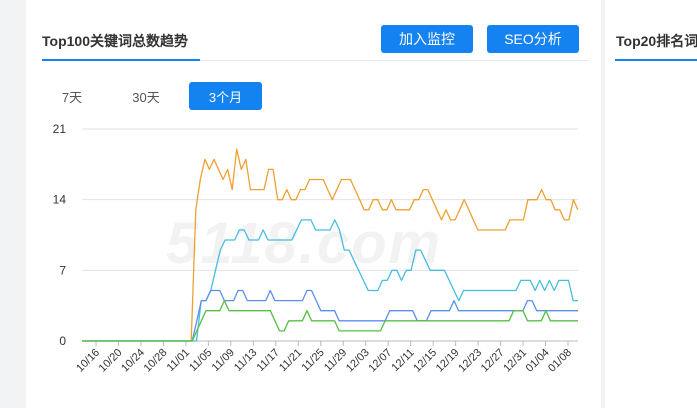 The width and height of the screenshot is (697, 408). I want to click on x-tick-label: 11/09, so click(223, 360).